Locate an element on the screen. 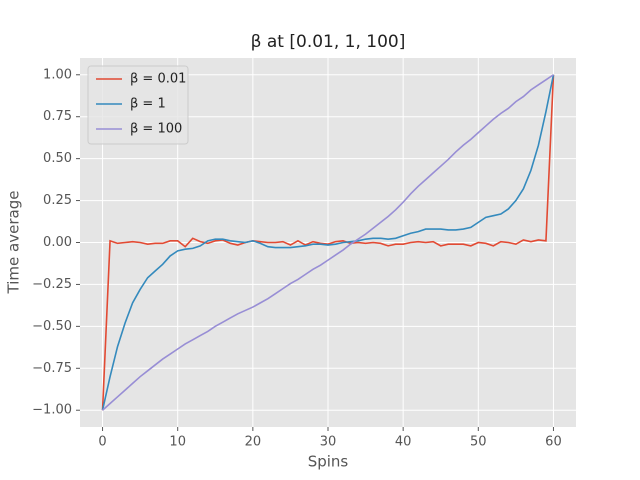 Image resolution: width=640 pixels, height=480 pixels. chart-title: β at [0.01, 1, 100] is located at coordinates (328, 42).